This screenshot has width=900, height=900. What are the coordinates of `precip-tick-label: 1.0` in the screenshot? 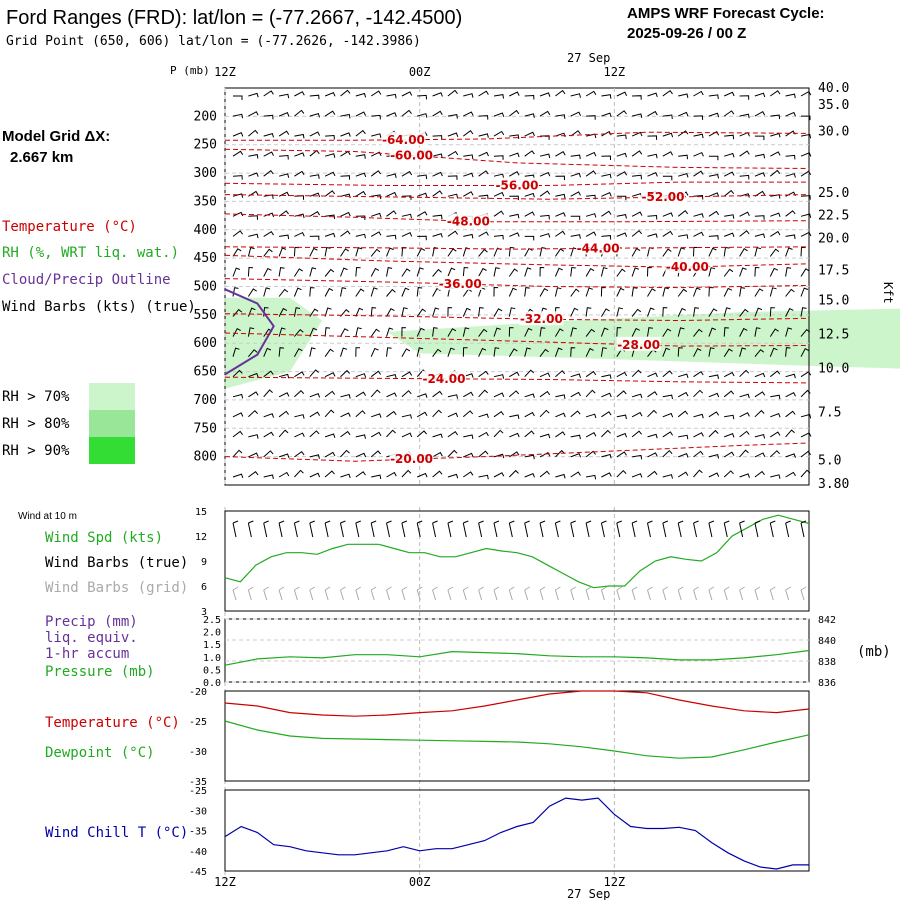 It's located at (212, 658).